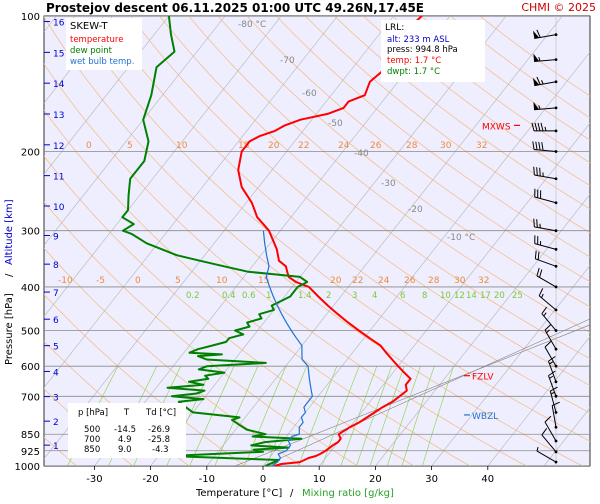  What do you see at coordinates (125, 450) in the screenshot?
I see `table-row-2-t: 9.0` at bounding box center [125, 450].